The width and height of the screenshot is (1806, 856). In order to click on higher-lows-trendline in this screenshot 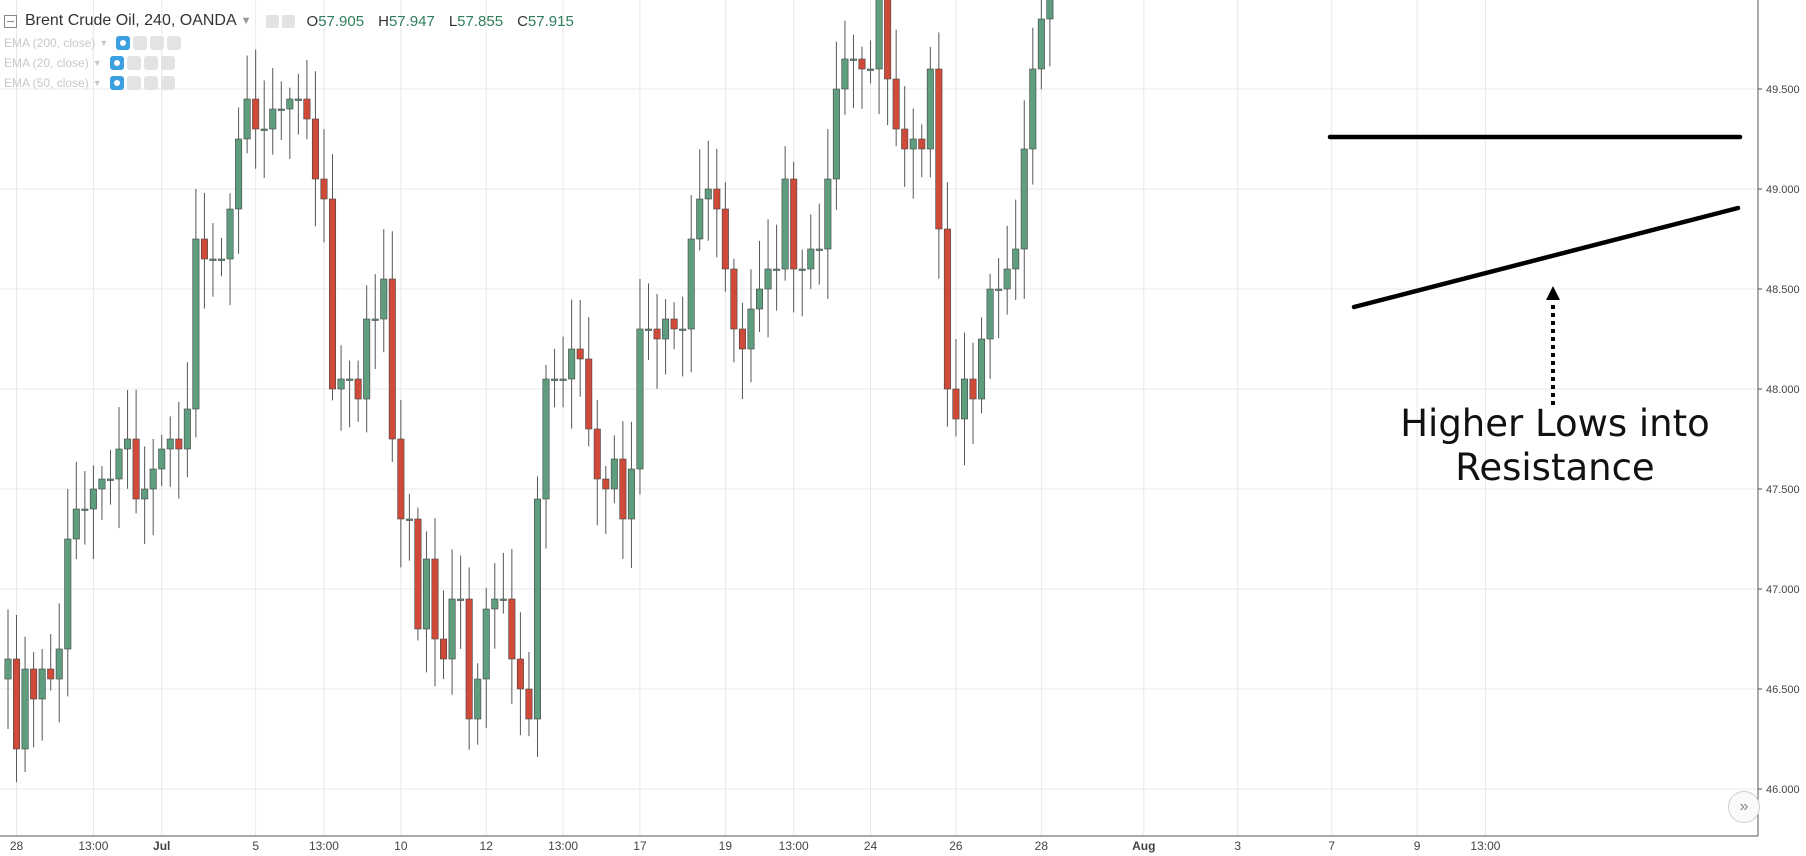, I will do `click(1546, 257)`.